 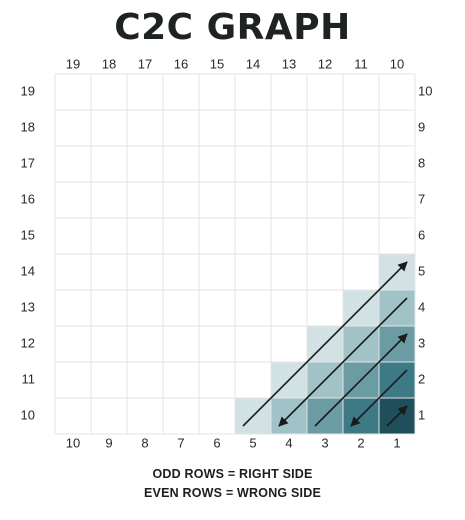 What do you see at coordinates (145, 63) in the screenshot?
I see `top-column-label: 17` at bounding box center [145, 63].